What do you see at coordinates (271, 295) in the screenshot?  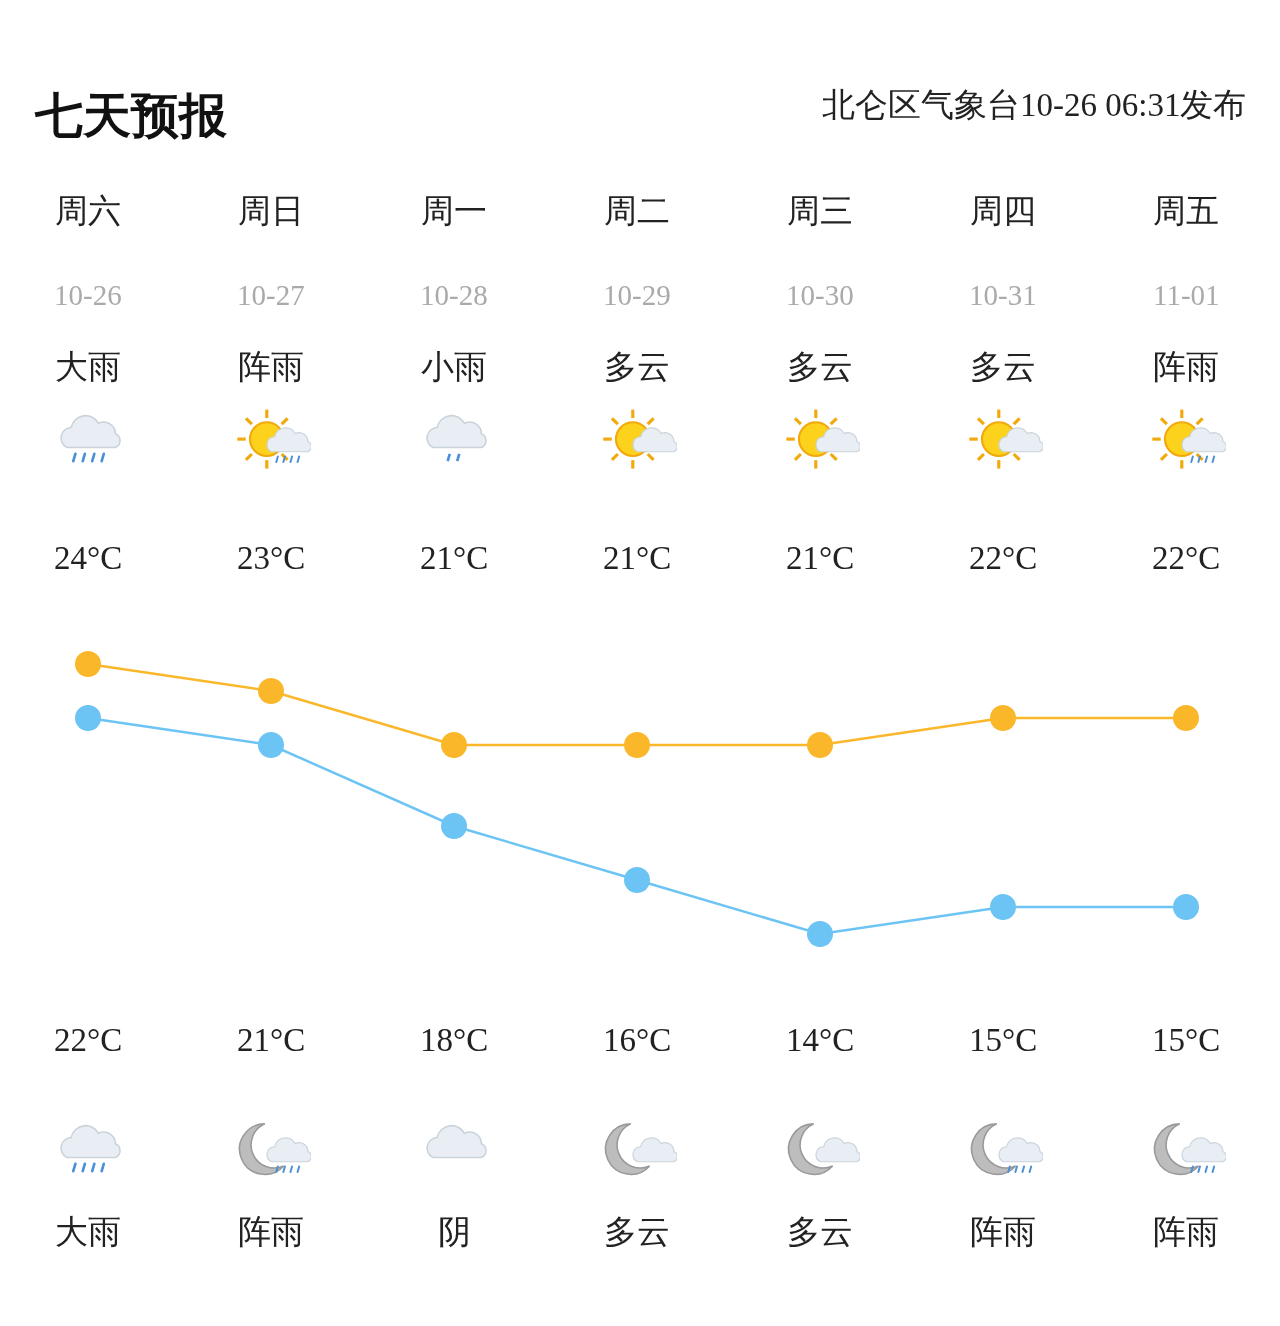 I see `text: 10-27` at bounding box center [271, 295].